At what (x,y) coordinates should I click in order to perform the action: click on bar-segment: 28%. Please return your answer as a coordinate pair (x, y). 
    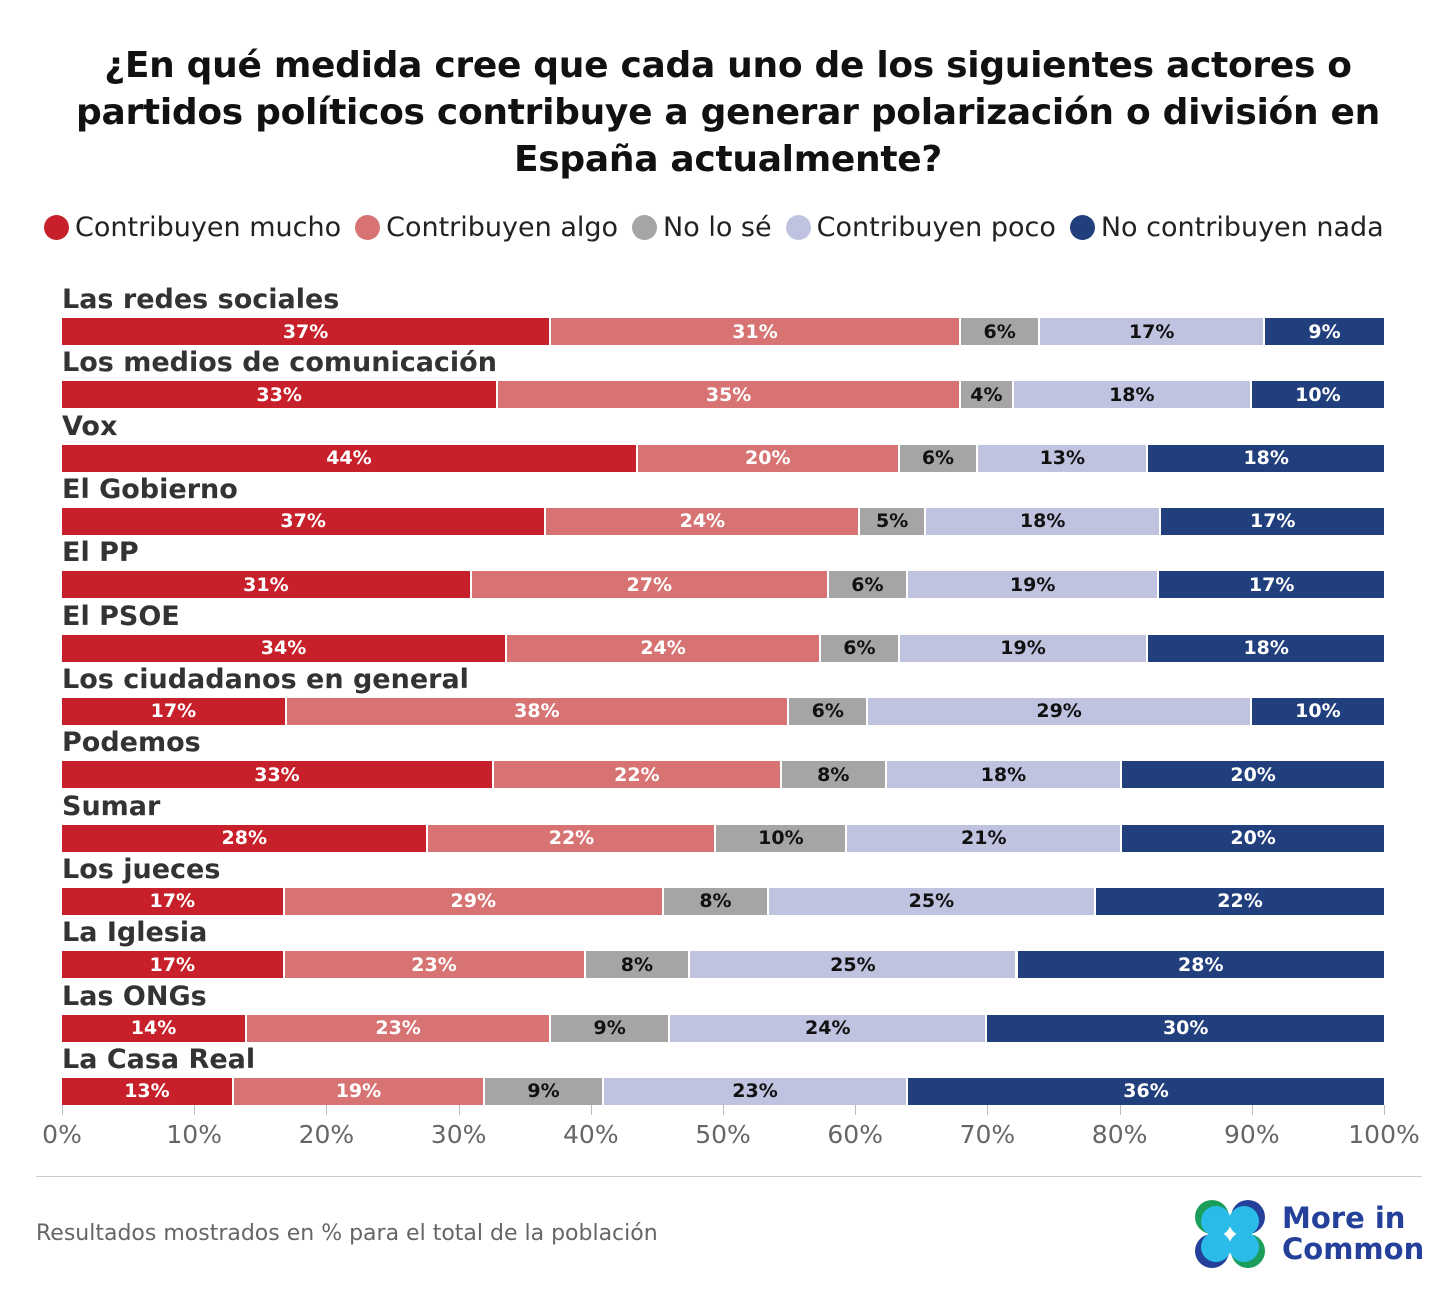
    Looking at the image, I should click on (245, 838).